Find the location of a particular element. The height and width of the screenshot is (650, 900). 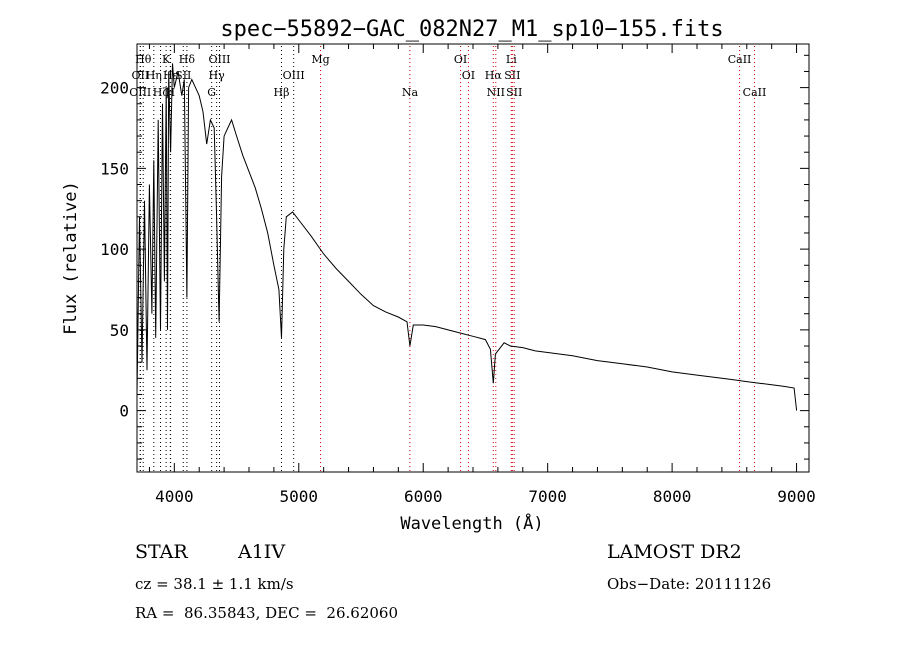

chart-title: spec−55892−GAC_082N27_M1_sp10−155.fits is located at coordinates (471, 29).